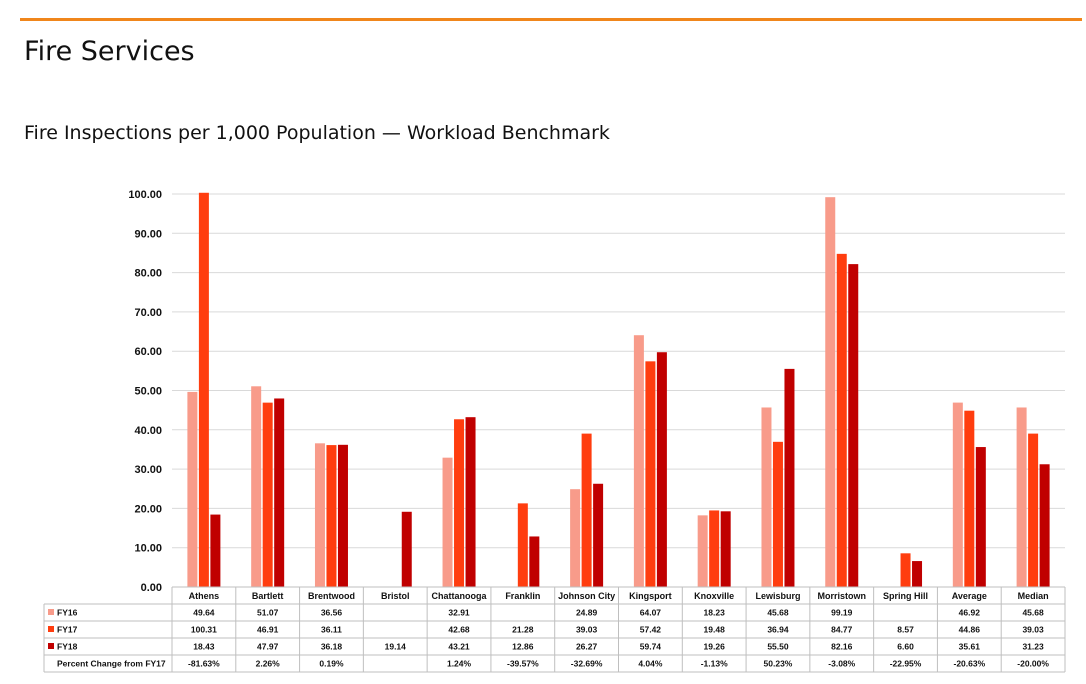 The height and width of the screenshot is (684, 1086). I want to click on category-label: Bartlett, so click(268, 596).